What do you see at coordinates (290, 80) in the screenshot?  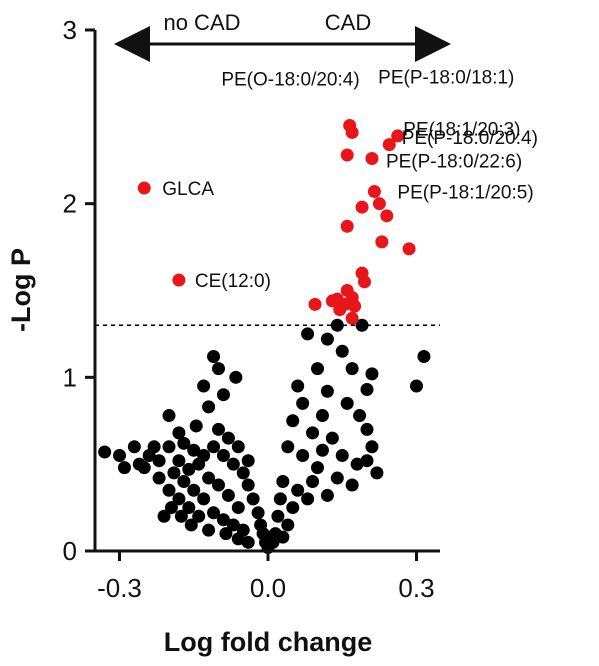 I see `point-label: PE(O-18:0/20:4)` at bounding box center [290, 80].